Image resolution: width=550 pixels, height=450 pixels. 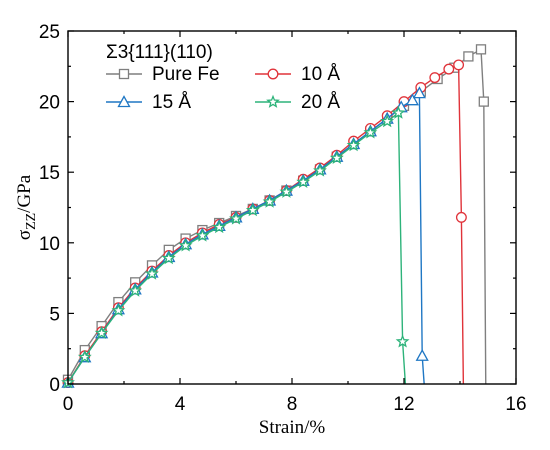 I want to click on legend-entry: Pure Fe, so click(x=163, y=74).